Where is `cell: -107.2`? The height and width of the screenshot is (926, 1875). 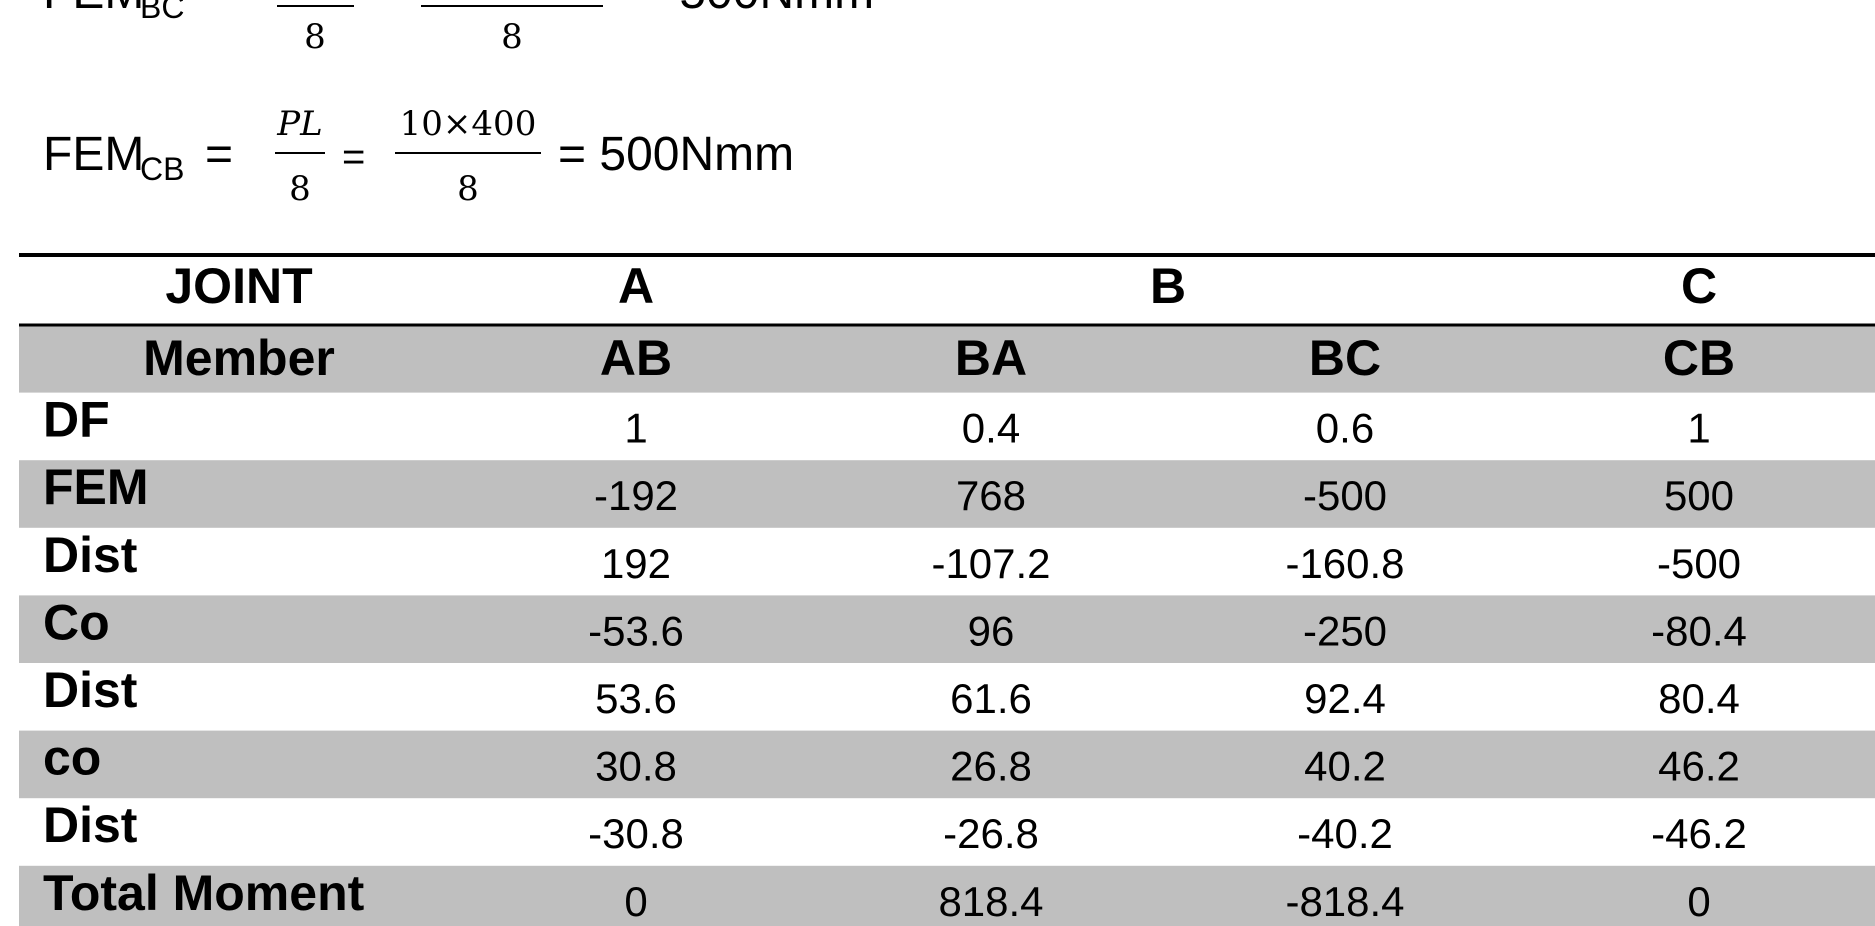 cell: -107.2 is located at coordinates (990, 563).